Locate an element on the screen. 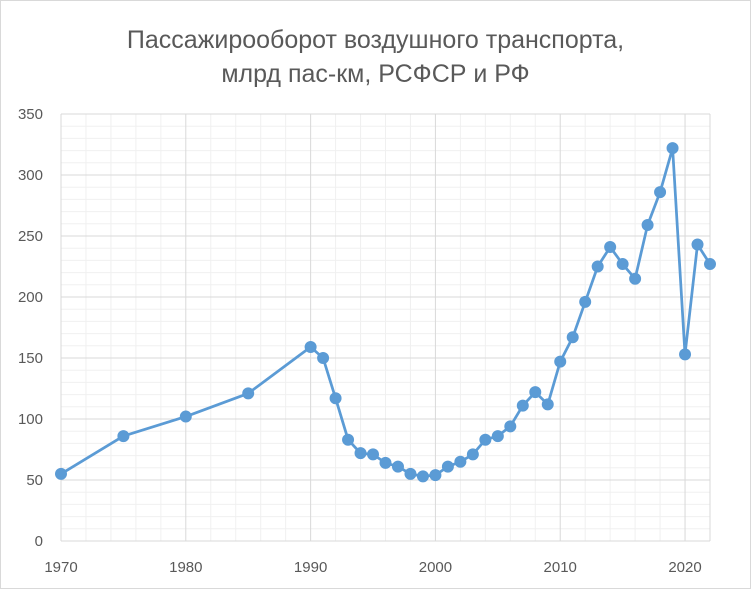 The width and height of the screenshot is (751, 589). y-tick-label: 0 is located at coordinates (39, 541).